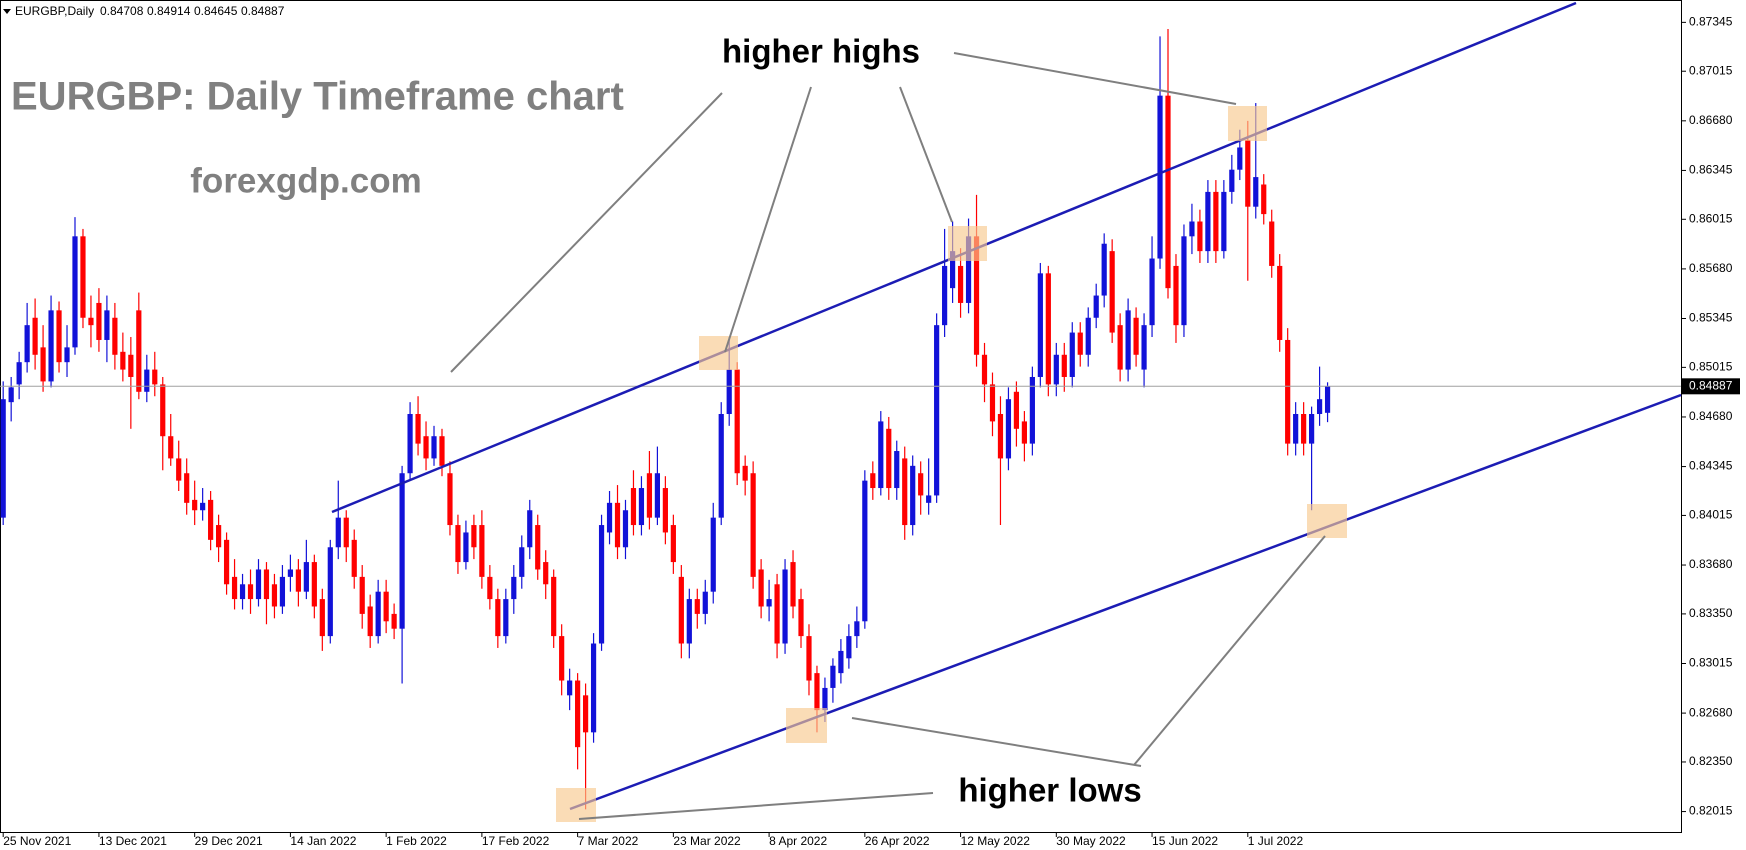 This screenshot has width=1746, height=850. Describe the element at coordinates (7, 11) in the screenshot. I see `menu-arrow` at that location.